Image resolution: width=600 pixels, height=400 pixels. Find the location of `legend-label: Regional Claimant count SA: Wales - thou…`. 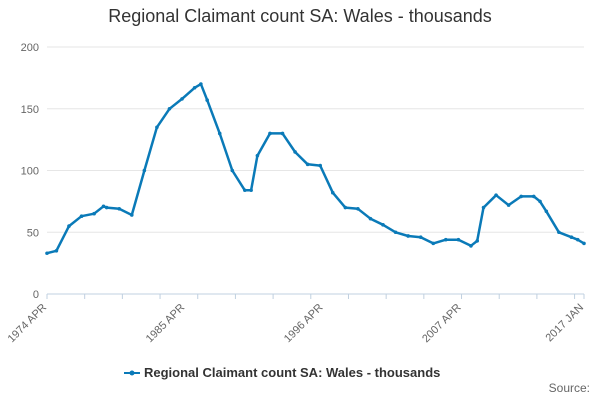

legend-label: Regional Claimant count SA: Wales - thou… is located at coordinates (292, 372).